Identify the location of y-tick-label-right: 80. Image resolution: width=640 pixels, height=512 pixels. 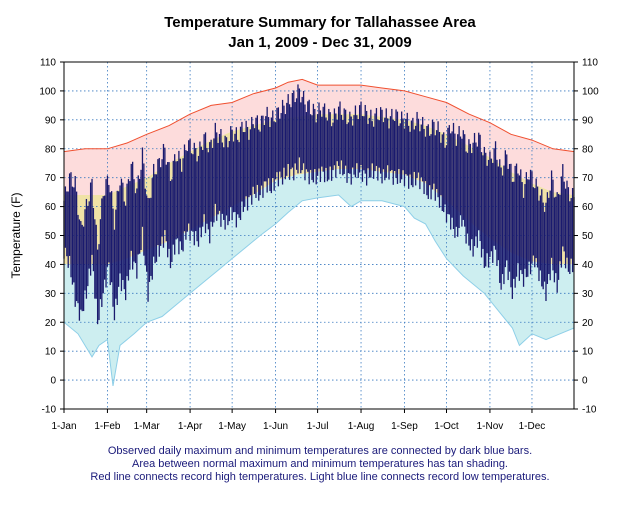
(588, 149).